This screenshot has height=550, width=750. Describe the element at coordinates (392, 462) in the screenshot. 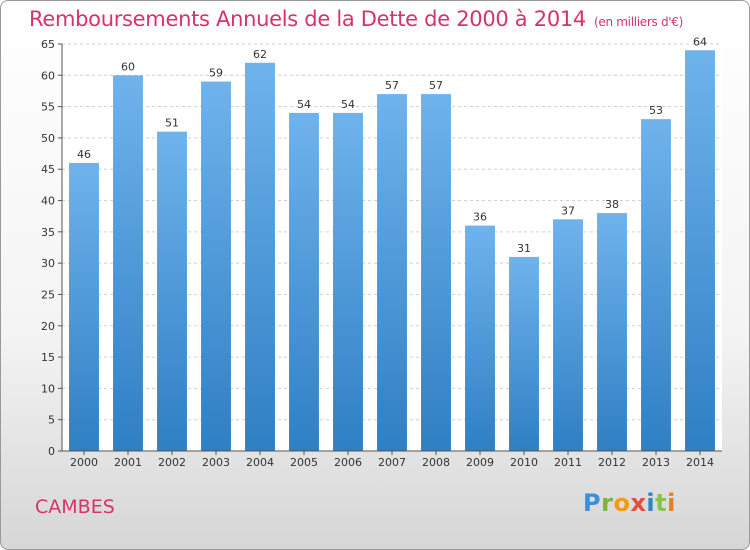

I see `x-tick-label: 2007` at that location.